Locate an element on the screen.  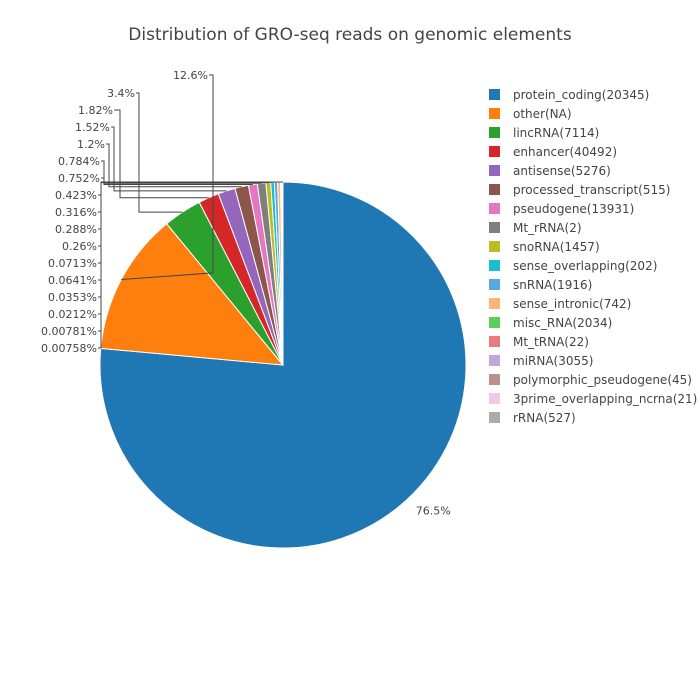
leader-line-other is located at coordinates (167, 177).